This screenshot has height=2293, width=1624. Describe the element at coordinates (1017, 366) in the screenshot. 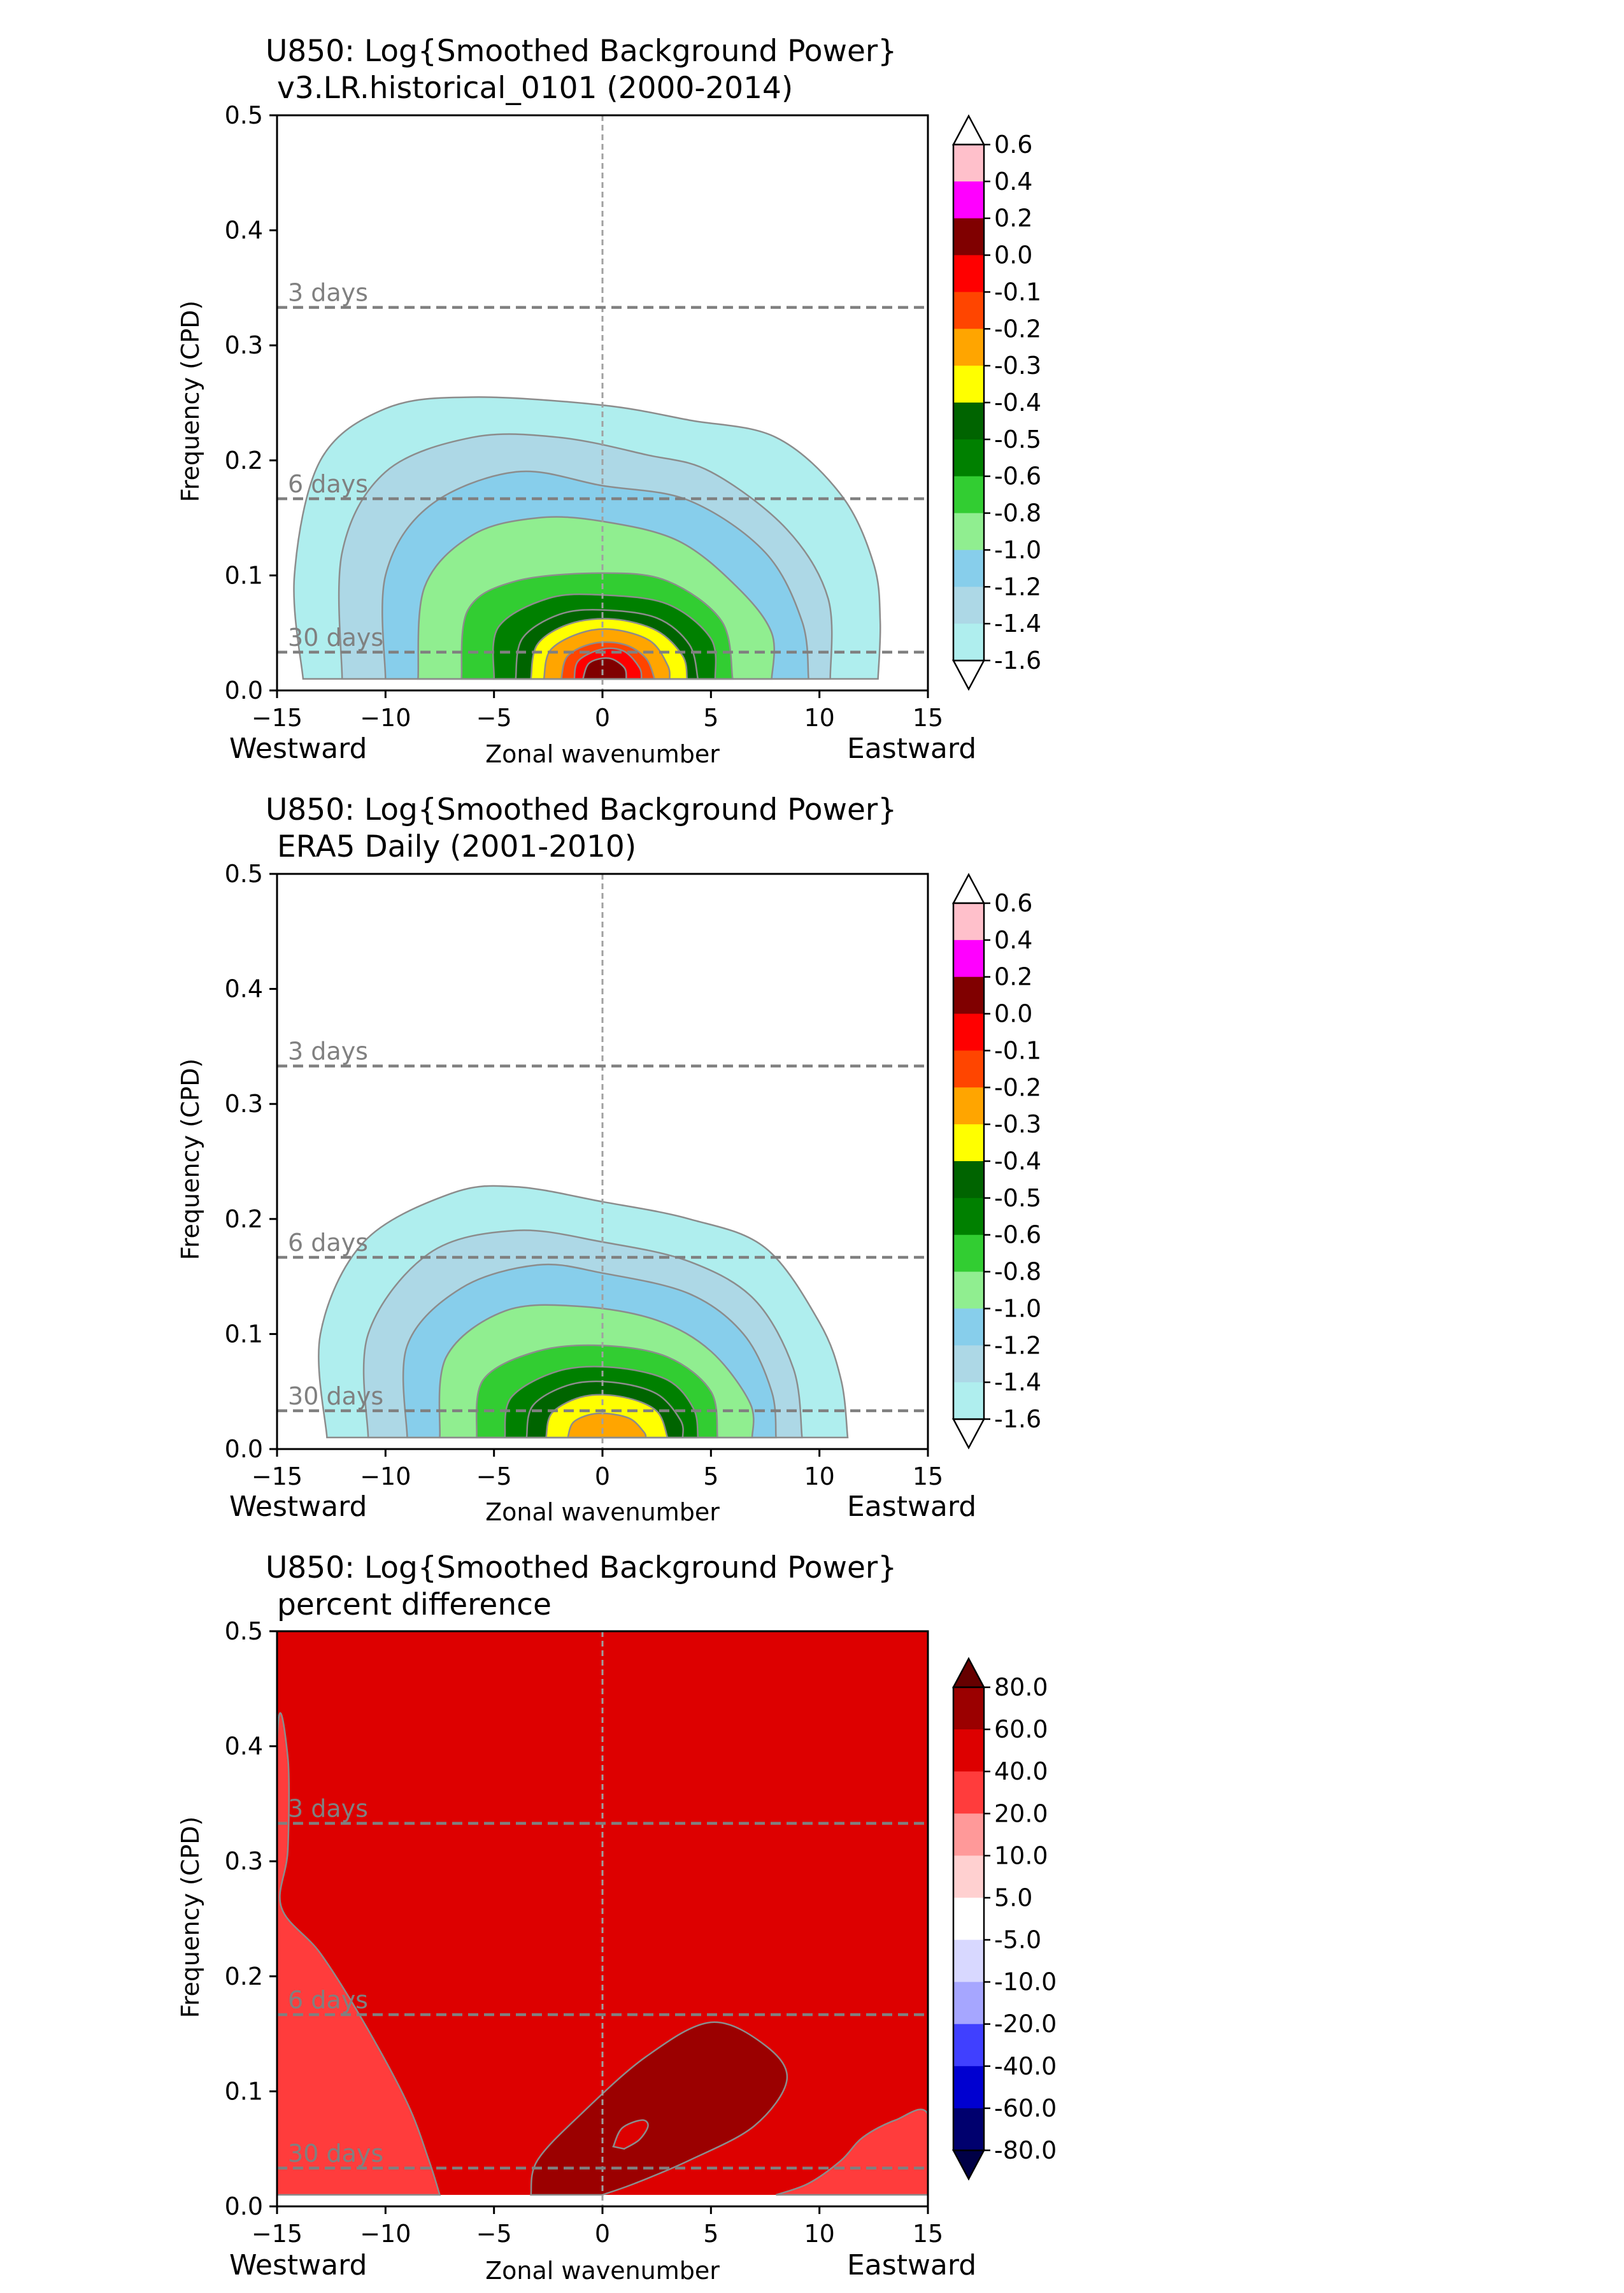

I see `colorbar-tick-label: -0.3` at that location.